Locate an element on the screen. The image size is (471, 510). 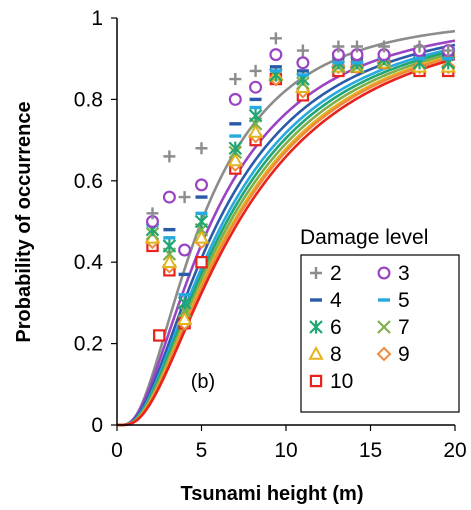
legend-label-3: 3 is located at coordinates (404, 273).